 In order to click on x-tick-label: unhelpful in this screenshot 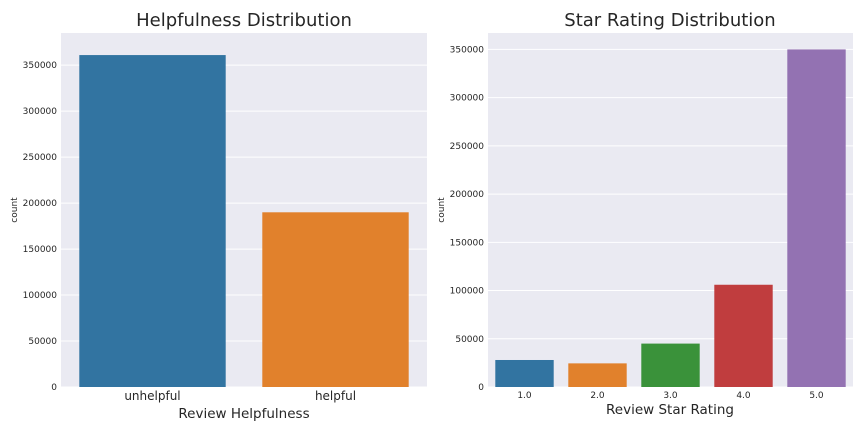, I will do `click(152, 396)`.